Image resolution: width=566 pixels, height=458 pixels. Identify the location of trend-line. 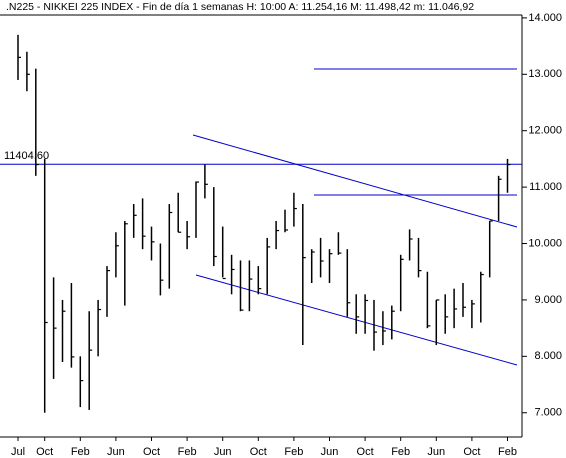
(355, 181).